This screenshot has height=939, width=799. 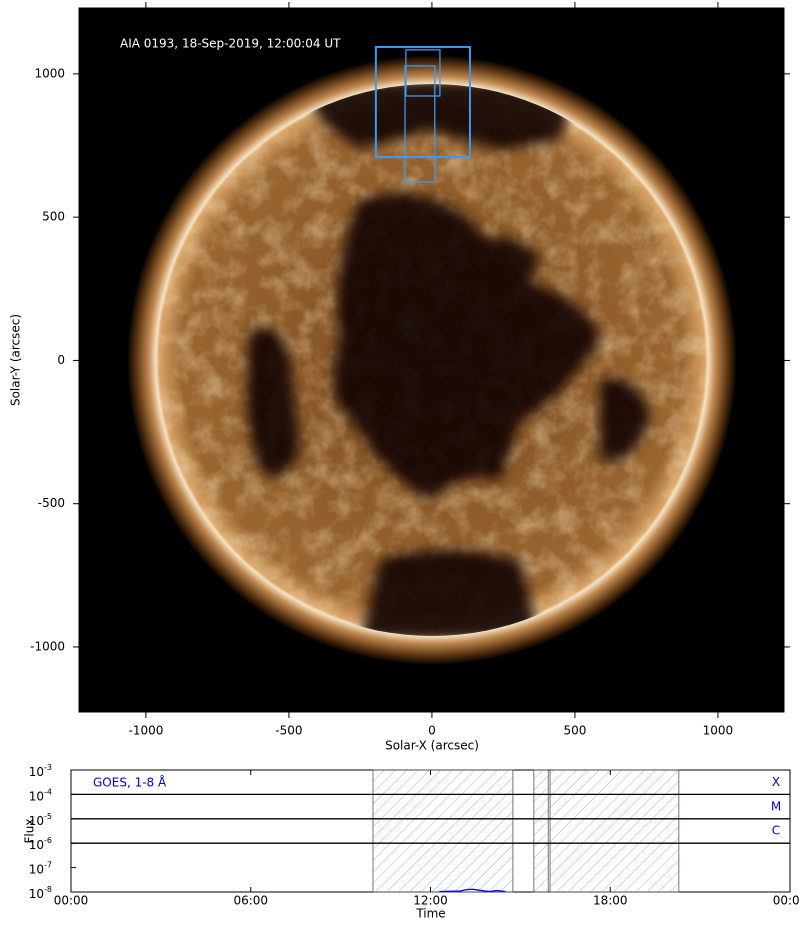 What do you see at coordinates (61, 360) in the screenshot?
I see `y-tick-label: 0` at bounding box center [61, 360].